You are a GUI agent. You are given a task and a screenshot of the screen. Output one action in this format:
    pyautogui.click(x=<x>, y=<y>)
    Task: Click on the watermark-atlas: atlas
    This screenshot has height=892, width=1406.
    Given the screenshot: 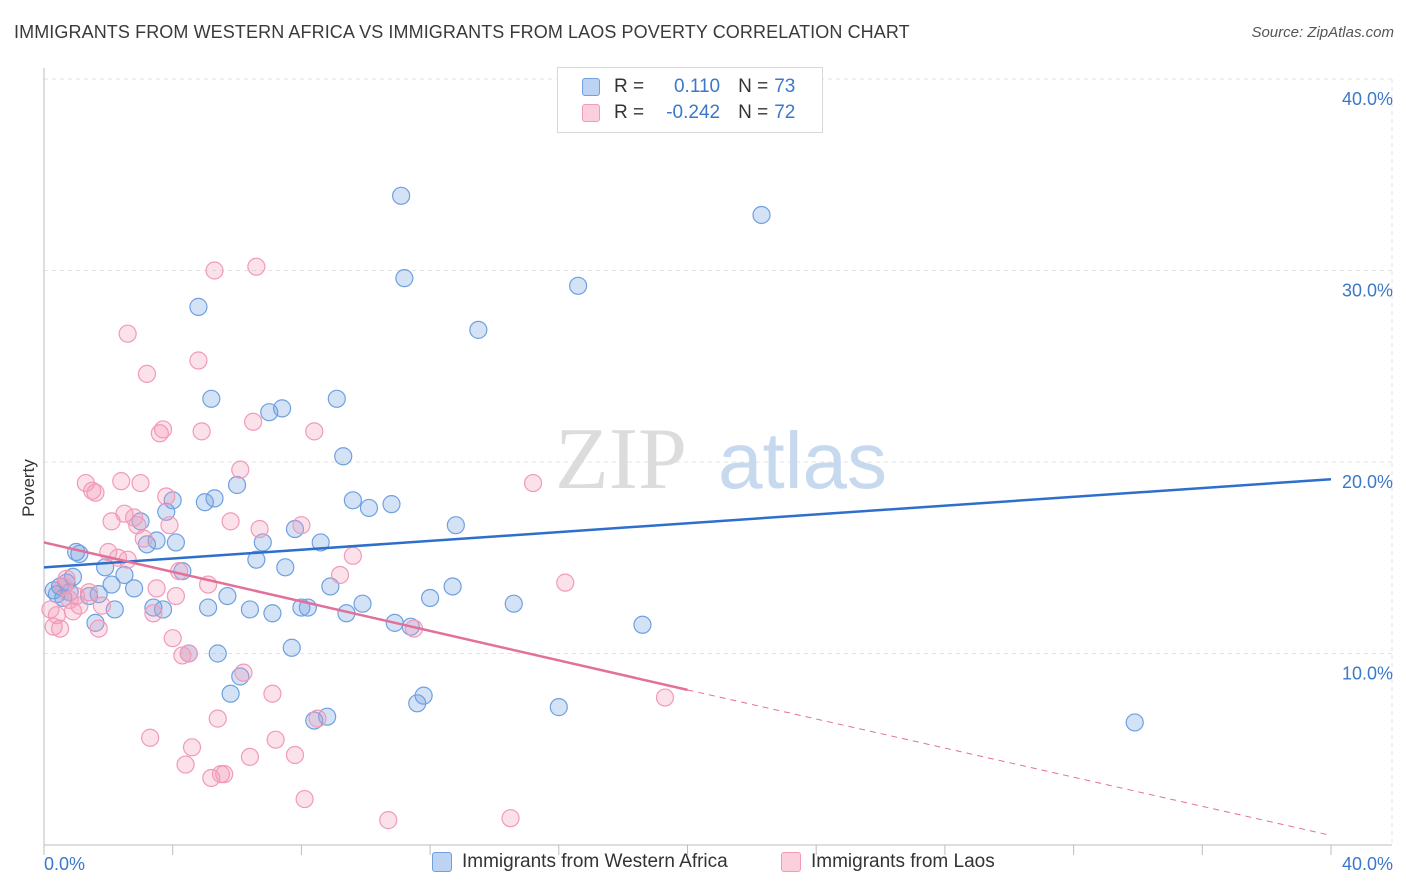 What is the action you would take?
    pyautogui.click(x=802, y=460)
    